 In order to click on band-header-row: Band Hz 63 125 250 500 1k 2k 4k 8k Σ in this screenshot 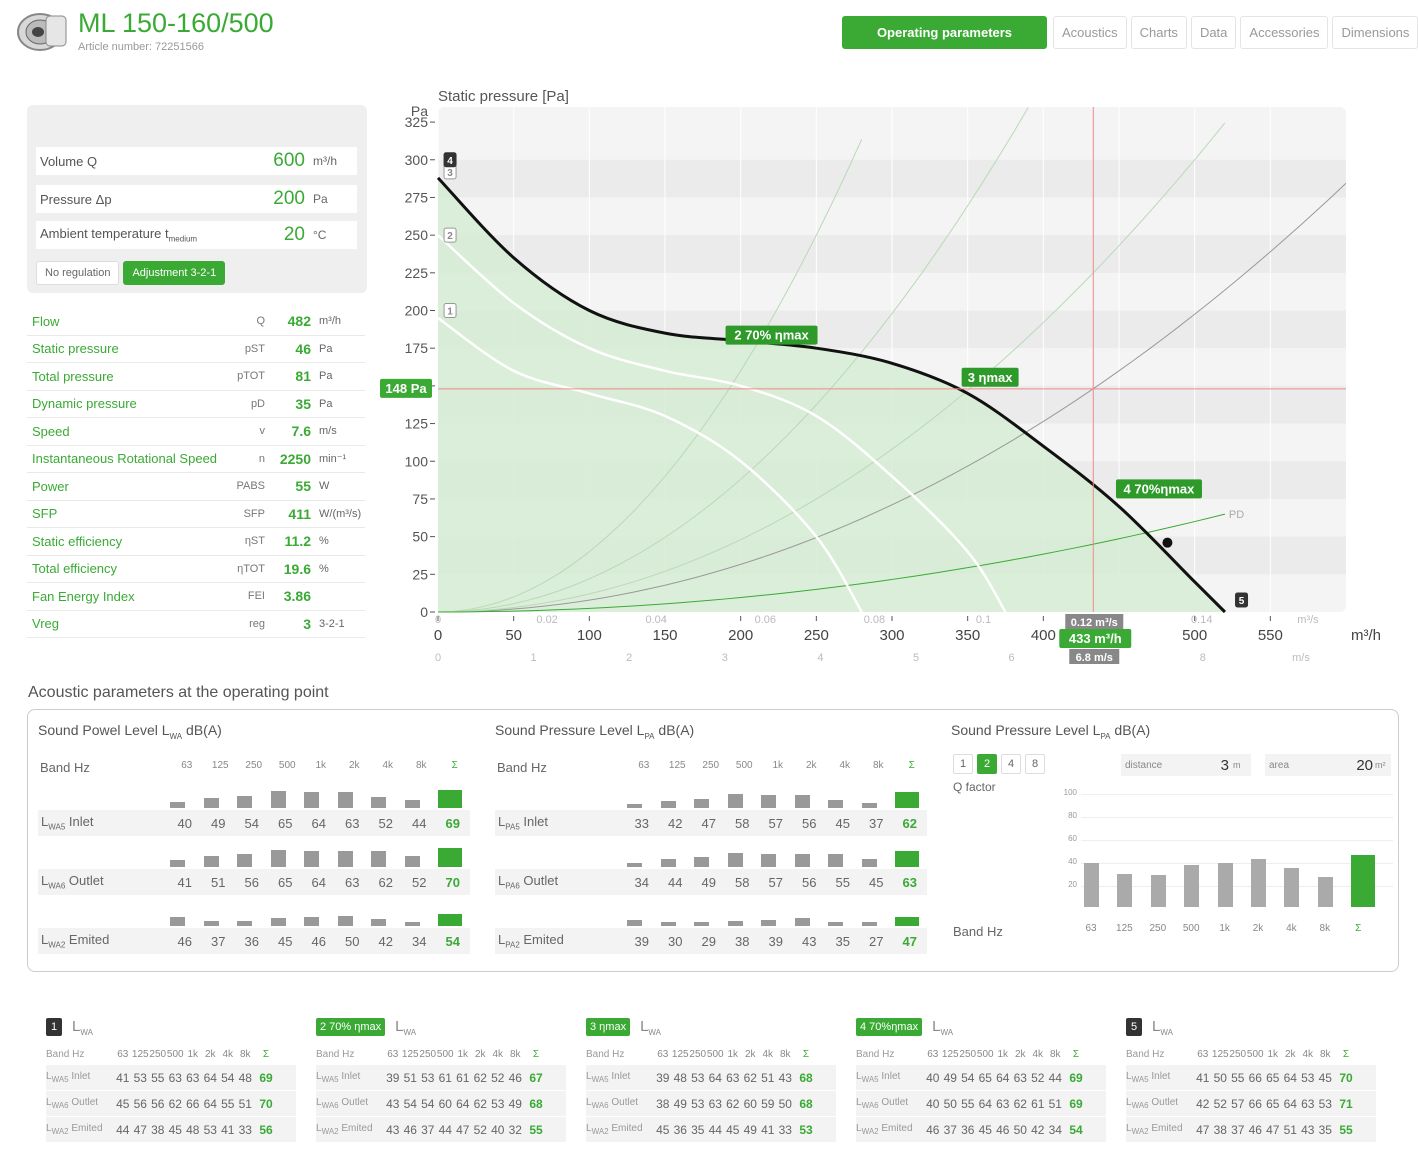, I will do `click(698, 1054)`.